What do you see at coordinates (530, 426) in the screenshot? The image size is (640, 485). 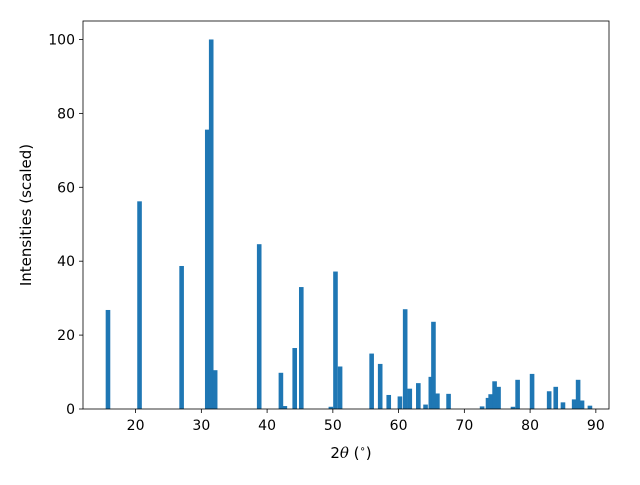 I see `x-tick-label: 80` at bounding box center [530, 426].